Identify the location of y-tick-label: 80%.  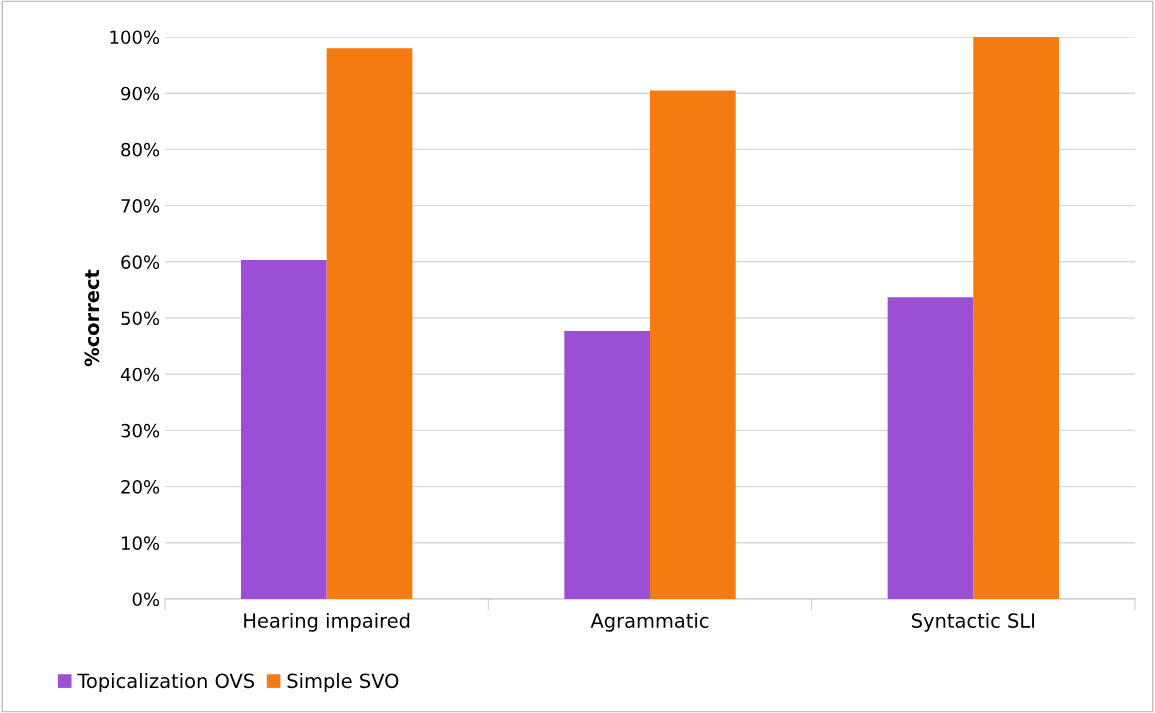
(140, 149).